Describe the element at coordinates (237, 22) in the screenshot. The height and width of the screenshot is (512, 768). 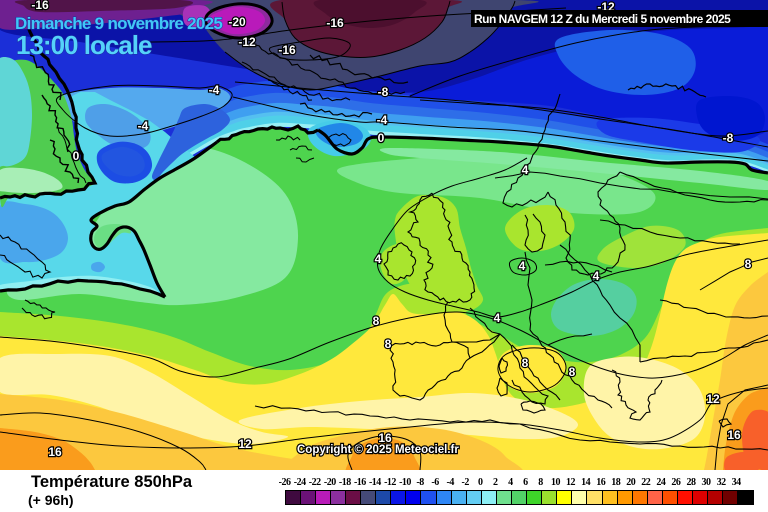
I see `svg-text: -20` at that location.